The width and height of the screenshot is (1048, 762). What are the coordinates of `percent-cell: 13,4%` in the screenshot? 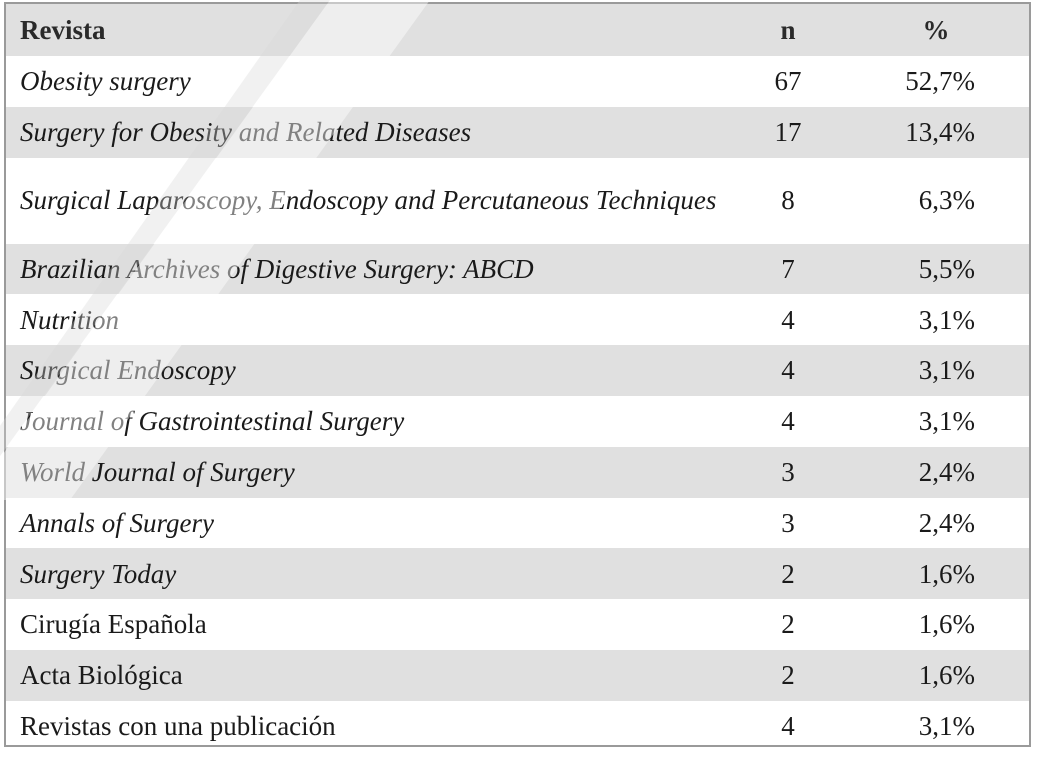 It's located at (936, 132).